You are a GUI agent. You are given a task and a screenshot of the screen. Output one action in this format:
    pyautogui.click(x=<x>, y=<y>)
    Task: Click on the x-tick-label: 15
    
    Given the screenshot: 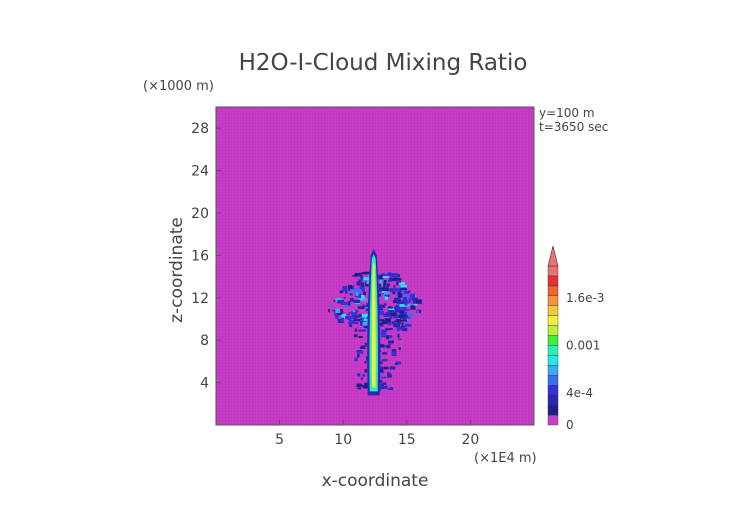 What is the action you would take?
    pyautogui.click(x=407, y=440)
    